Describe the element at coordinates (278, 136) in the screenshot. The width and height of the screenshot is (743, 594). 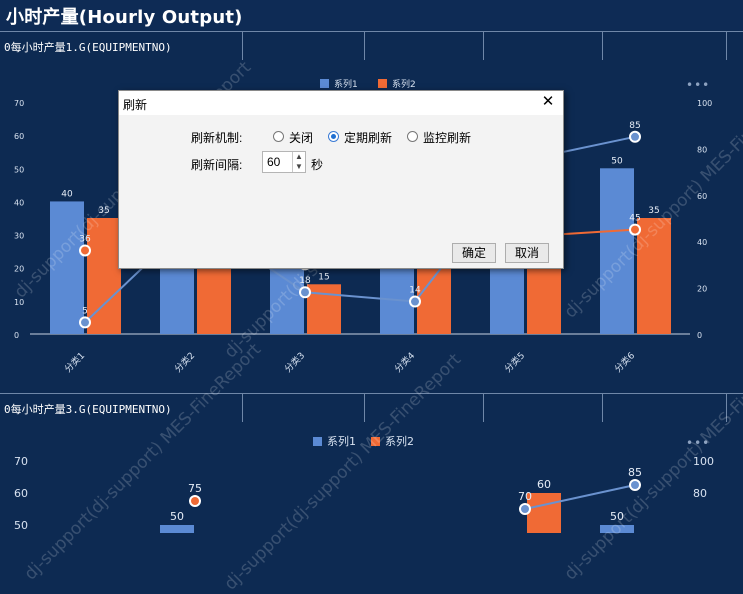
I see `radio-off` at that location.